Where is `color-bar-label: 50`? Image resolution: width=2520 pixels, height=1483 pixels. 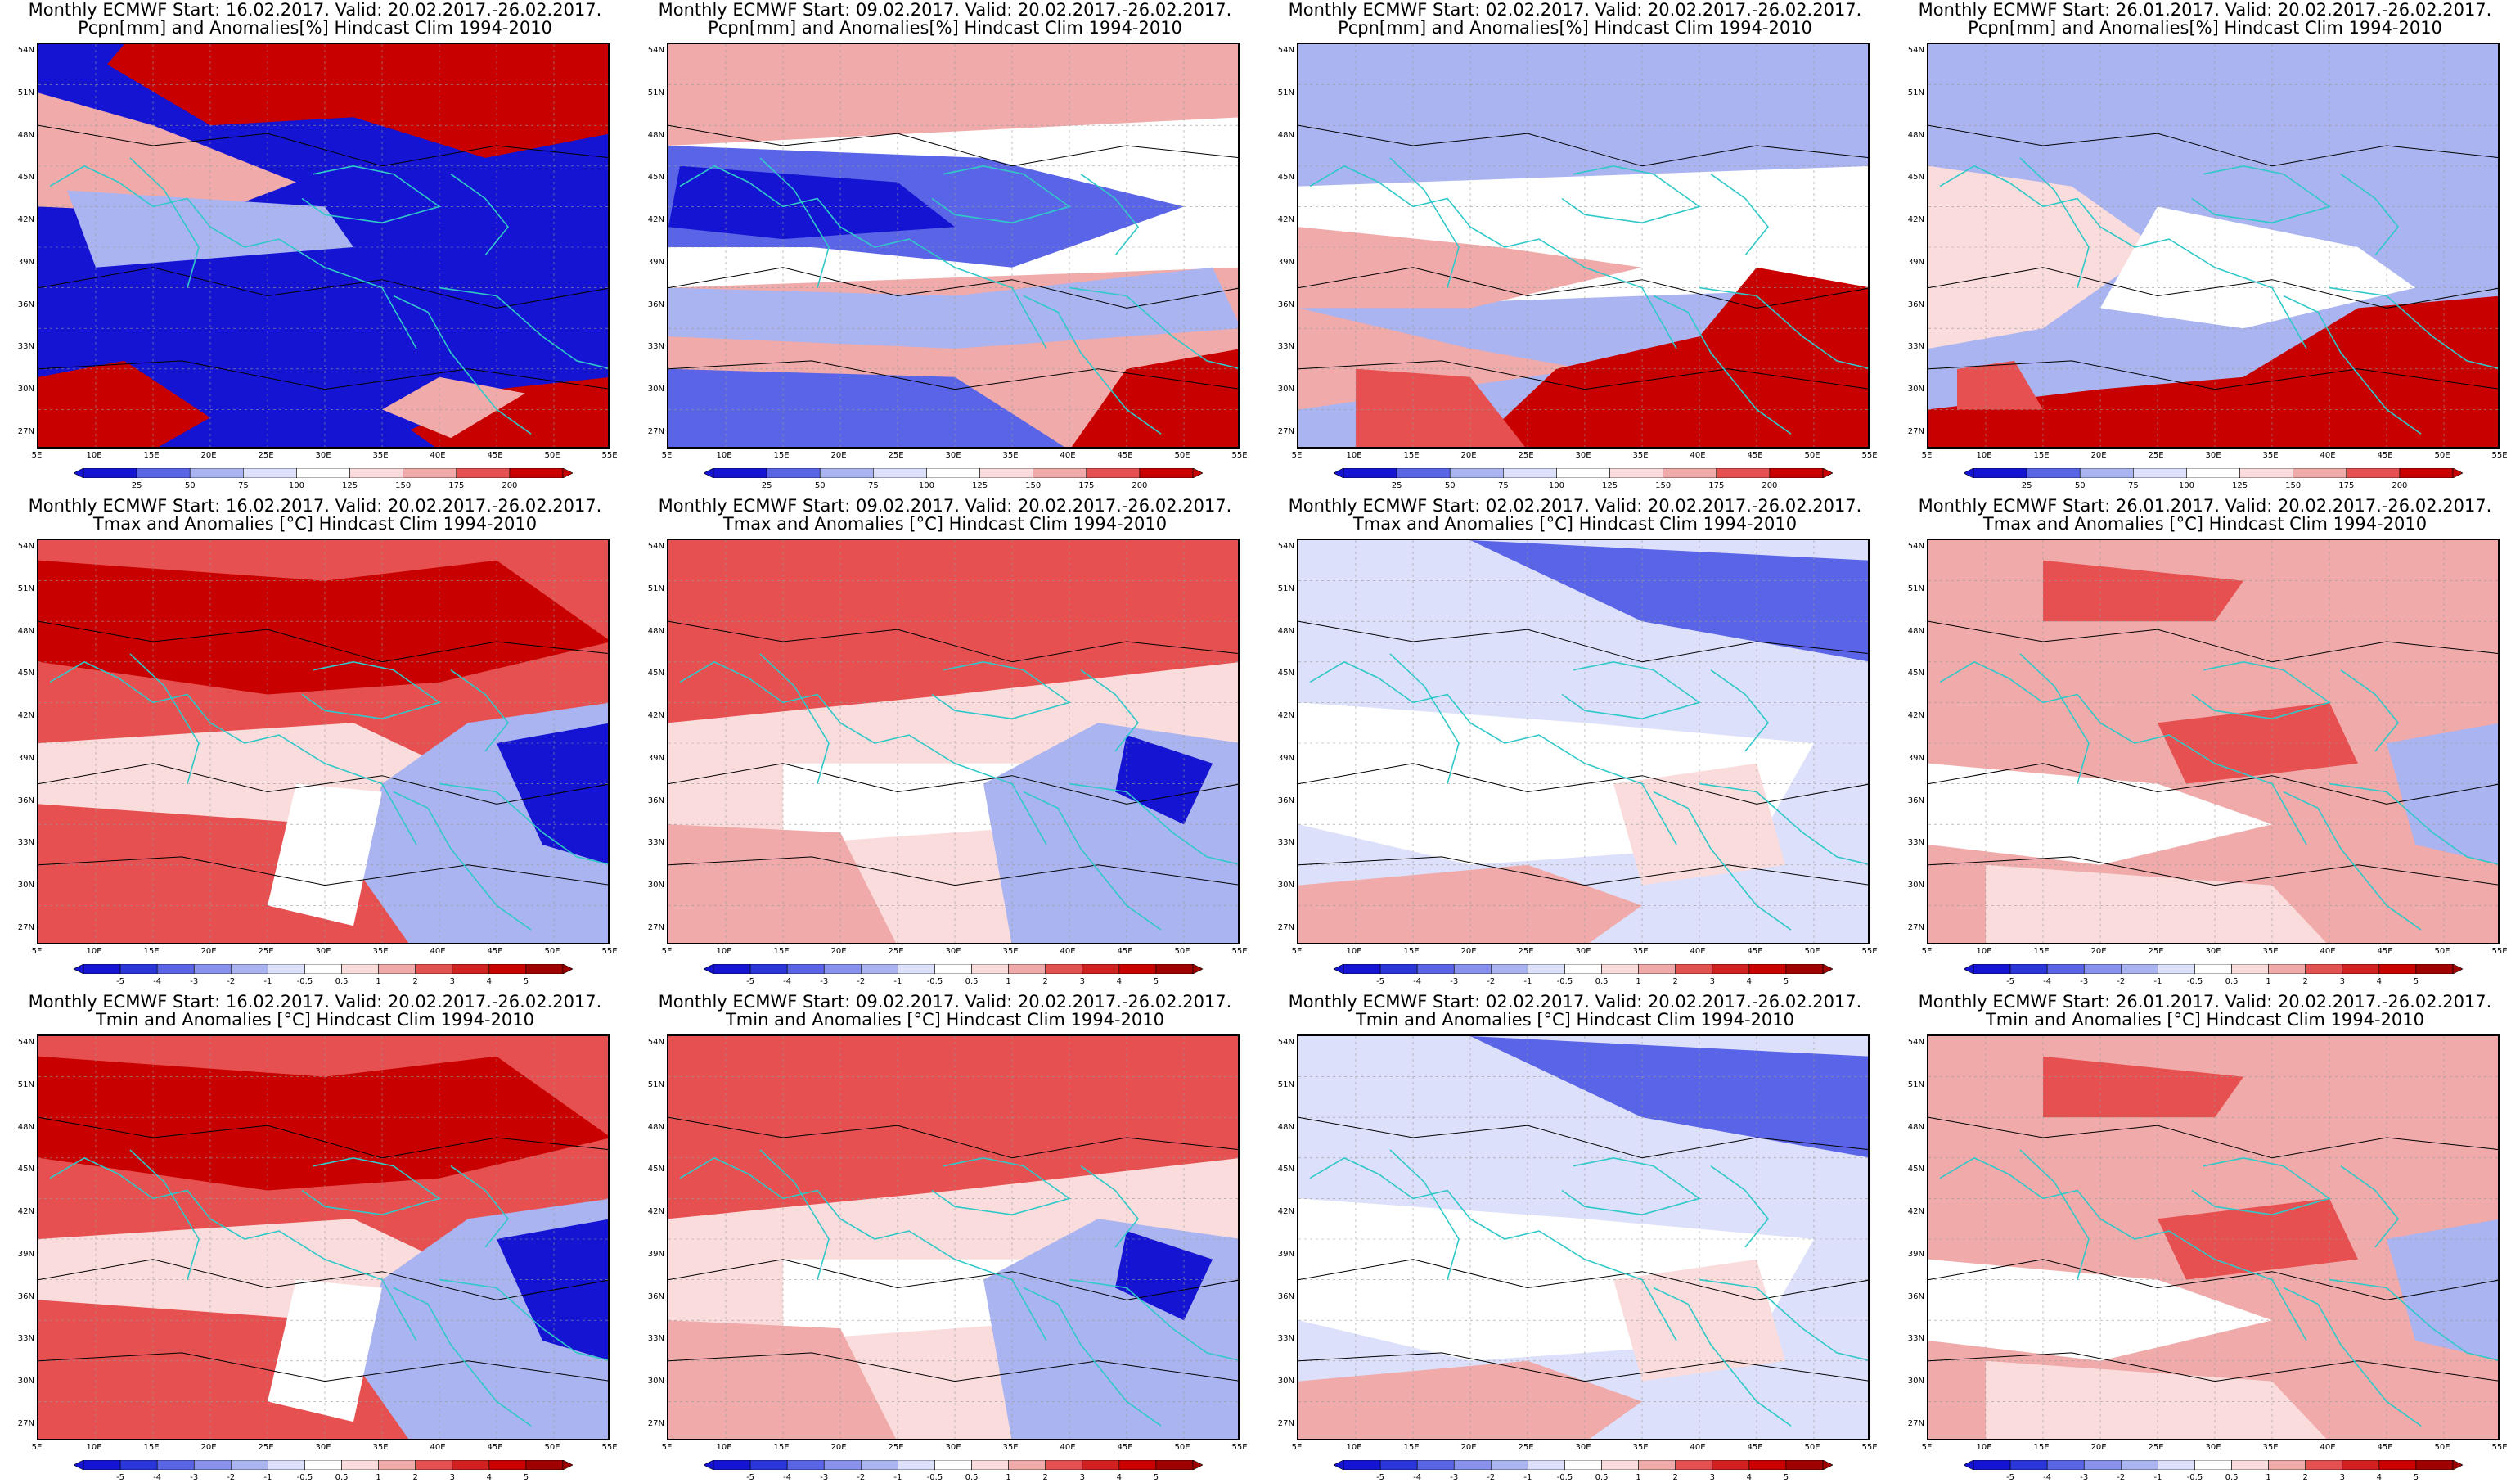
color-bar-label: 50 is located at coordinates (1450, 485).